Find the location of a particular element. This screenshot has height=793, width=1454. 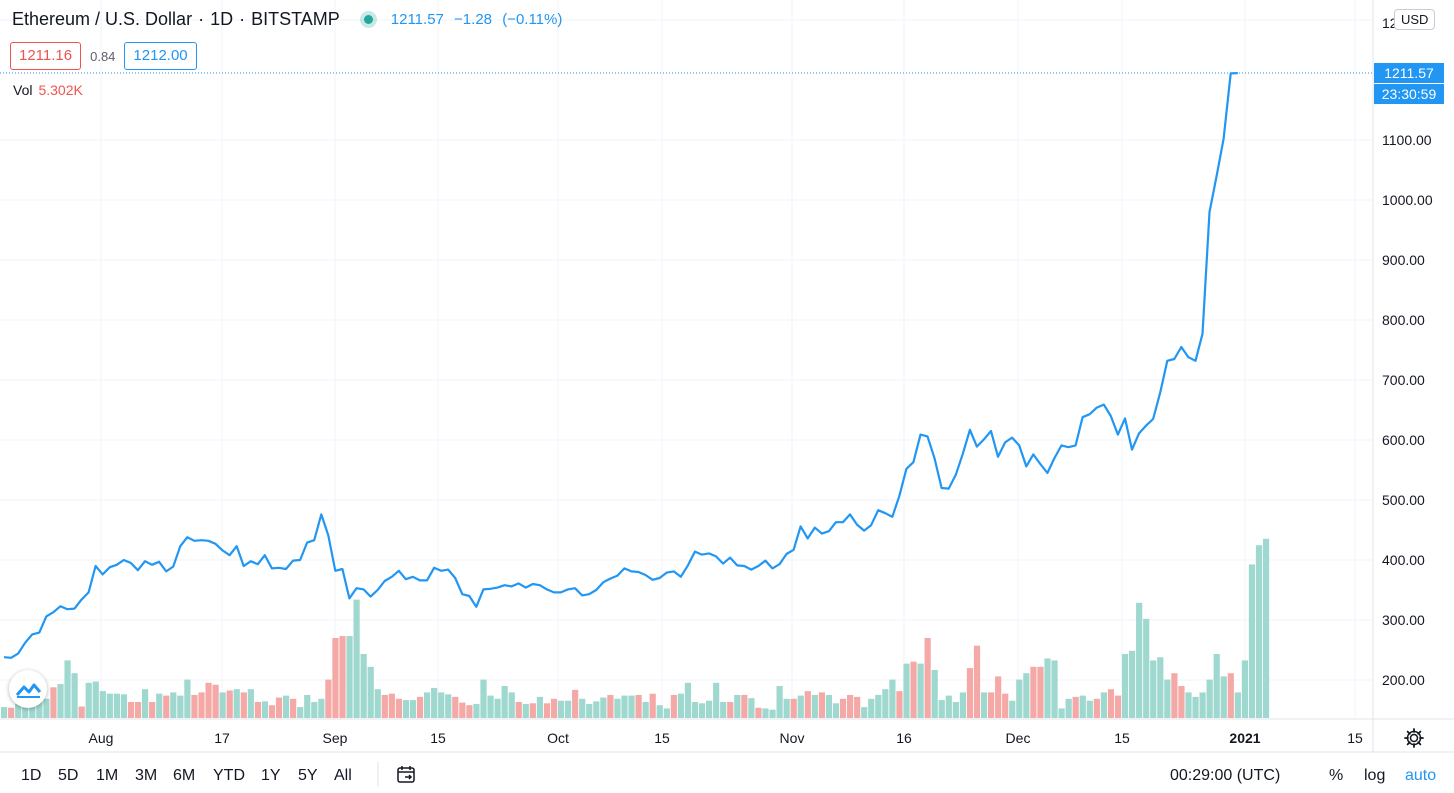

exchange: BITSTAMP is located at coordinates (295, 19).